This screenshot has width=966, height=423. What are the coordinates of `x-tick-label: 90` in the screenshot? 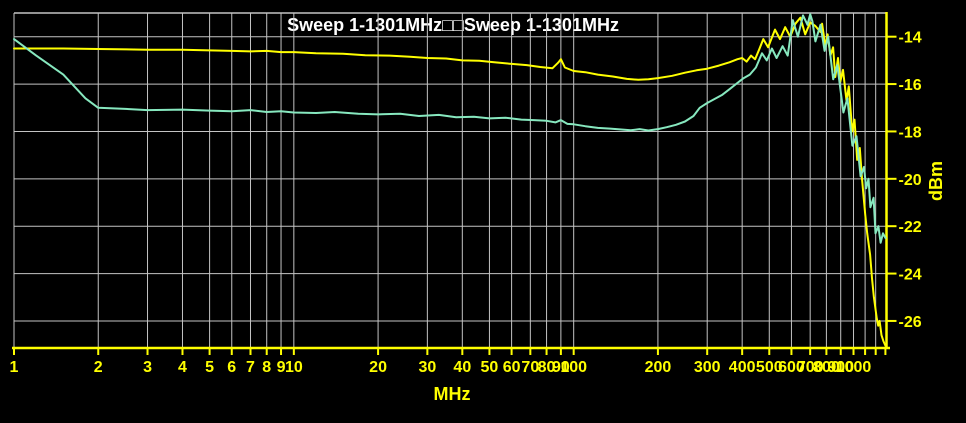 It's located at (561, 367).